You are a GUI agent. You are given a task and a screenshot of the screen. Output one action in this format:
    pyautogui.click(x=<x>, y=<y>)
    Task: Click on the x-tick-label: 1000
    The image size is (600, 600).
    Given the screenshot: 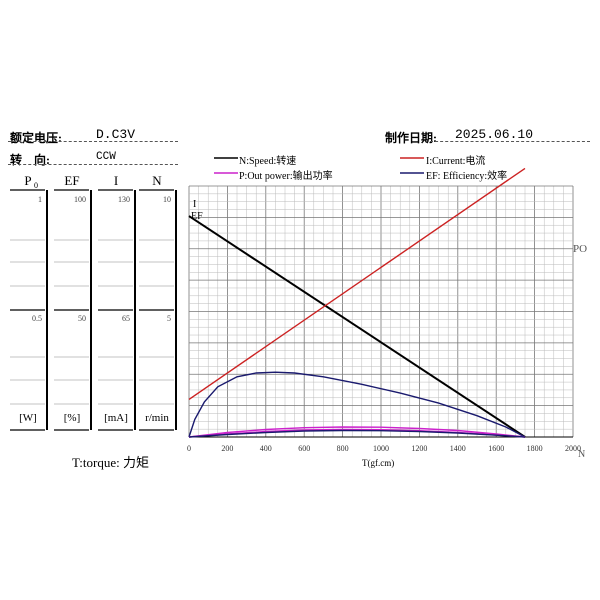 What is the action you would take?
    pyautogui.click(x=381, y=448)
    